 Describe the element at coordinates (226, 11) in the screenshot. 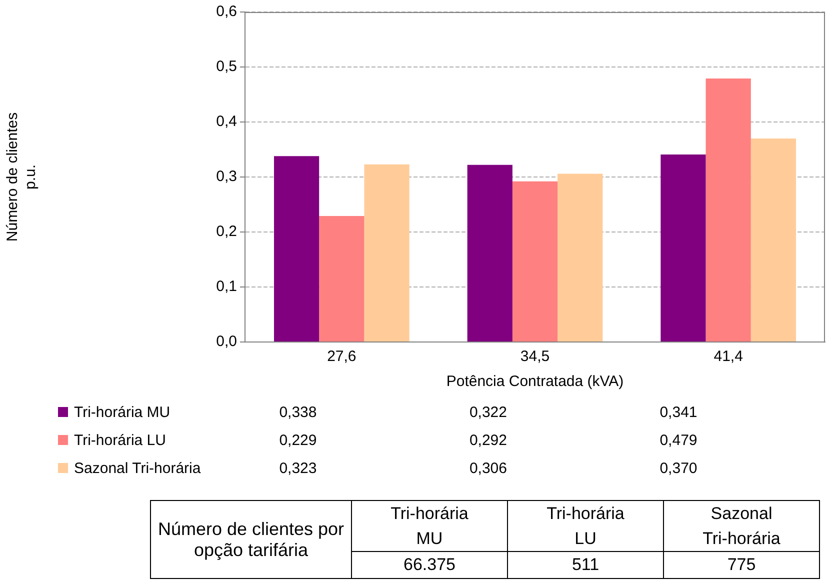

I see `y-tick-label: 0,6` at that location.